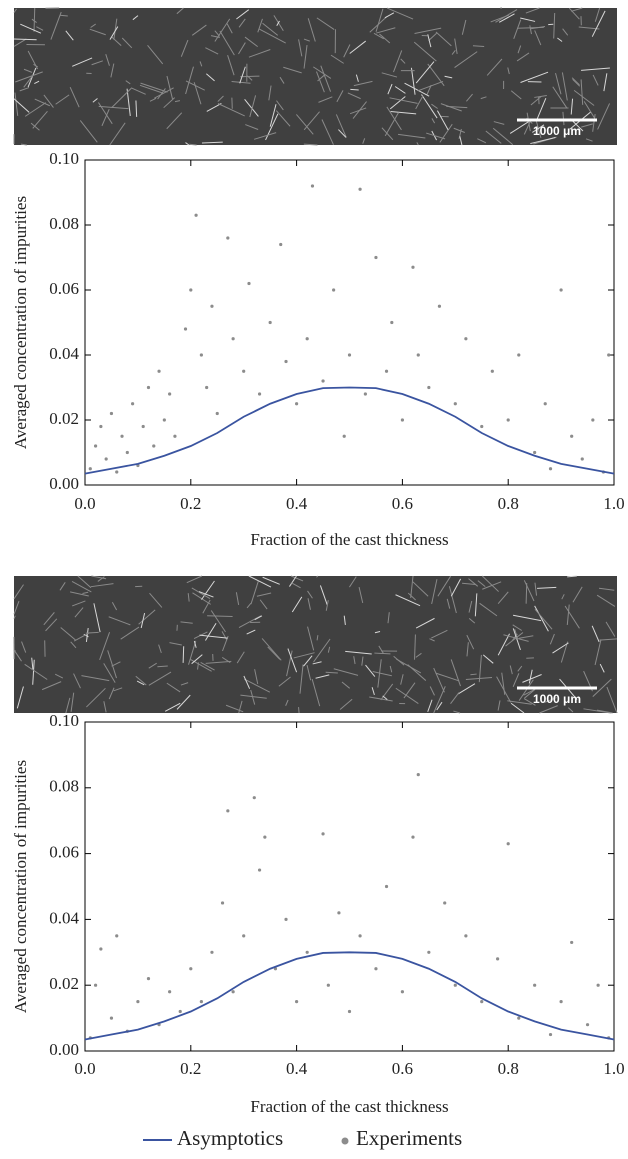 This screenshot has width=628, height=1159. I want to click on x-tick-label: 0.2, so click(190, 503).